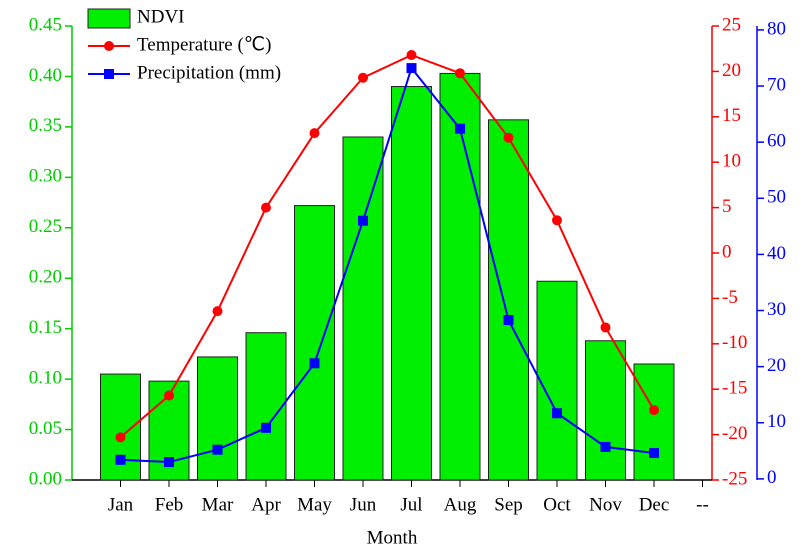 The width and height of the screenshot is (804, 551). I want to click on y-tick-label: 0.35, so click(45, 125).